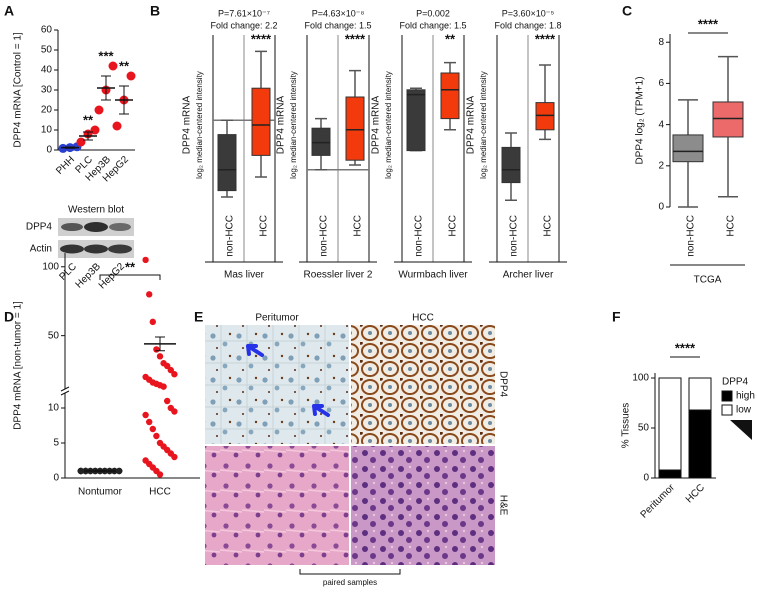  Describe the element at coordinates (18, 90) in the screenshot. I see `y-axis-label: DPP4 mRNA [Control = 1]` at that location.